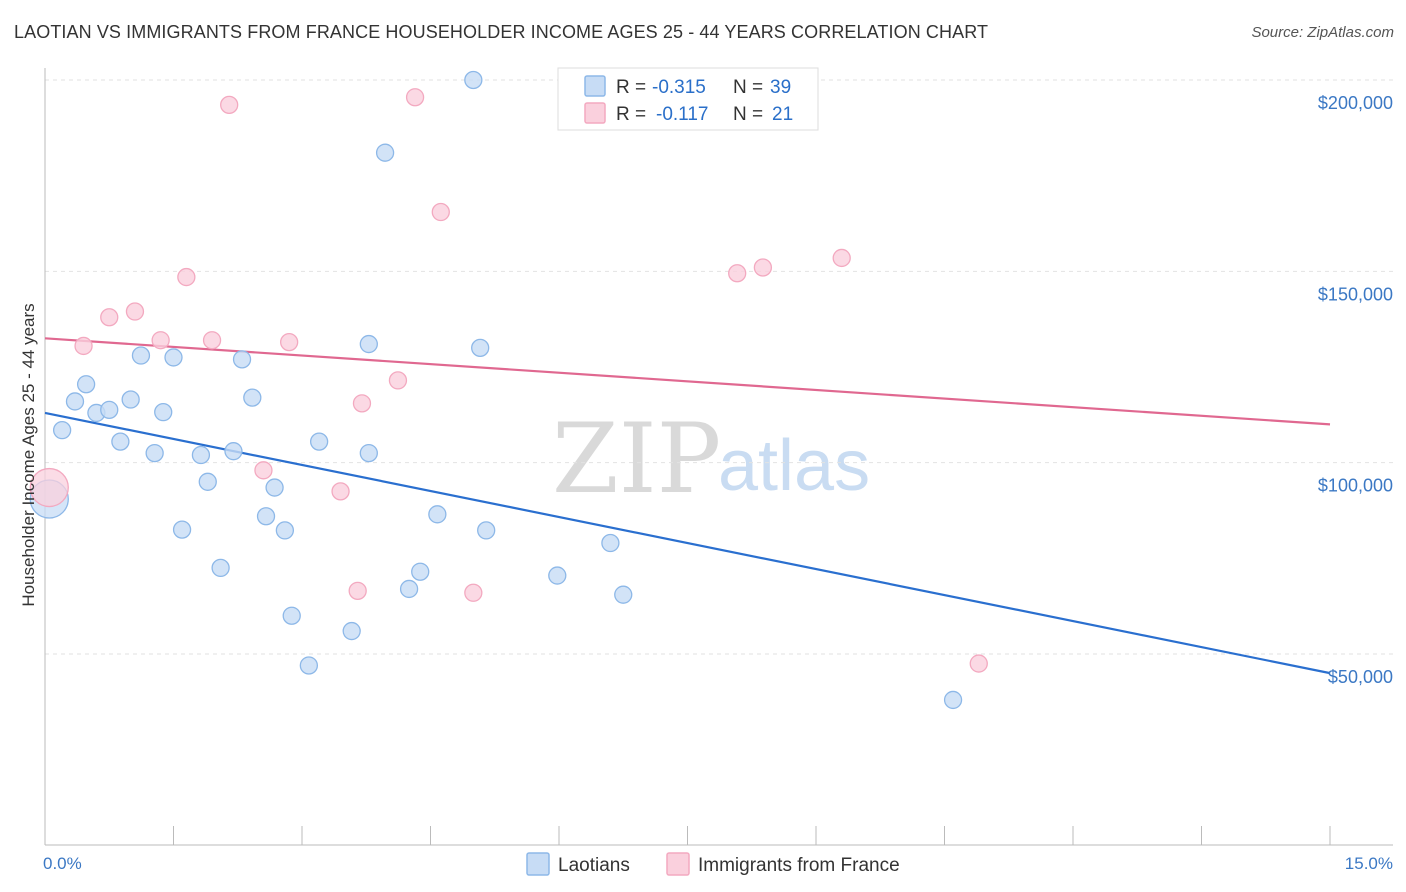 This screenshot has width=1406, height=892. Describe the element at coordinates (682, 114) in the screenshot. I see `legend-r-value-2: -0.117` at that location.